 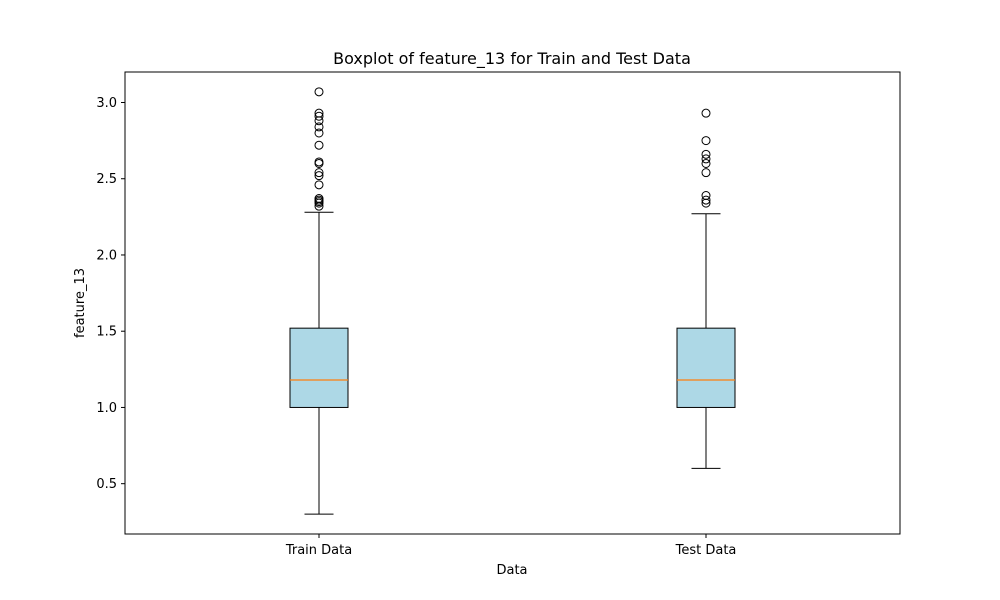 What do you see at coordinates (511, 570) in the screenshot?
I see `x-axis-label: Data` at bounding box center [511, 570].